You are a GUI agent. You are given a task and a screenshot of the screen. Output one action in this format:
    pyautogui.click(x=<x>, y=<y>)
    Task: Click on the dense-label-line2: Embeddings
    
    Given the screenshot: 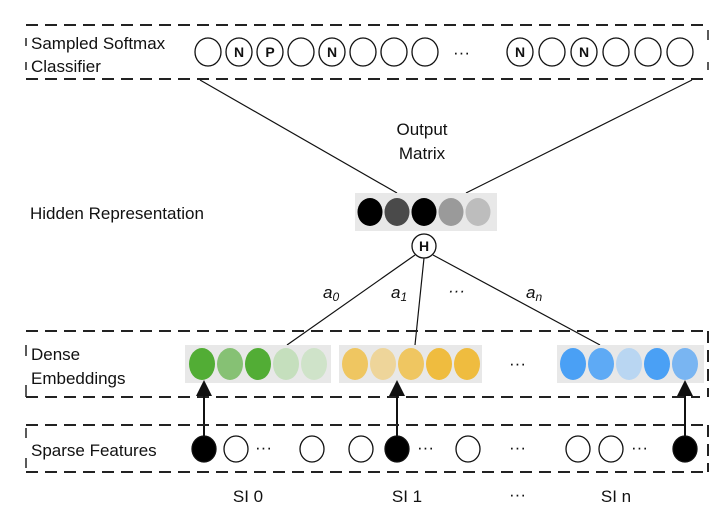 What is the action you would take?
    pyautogui.click(x=78, y=378)
    